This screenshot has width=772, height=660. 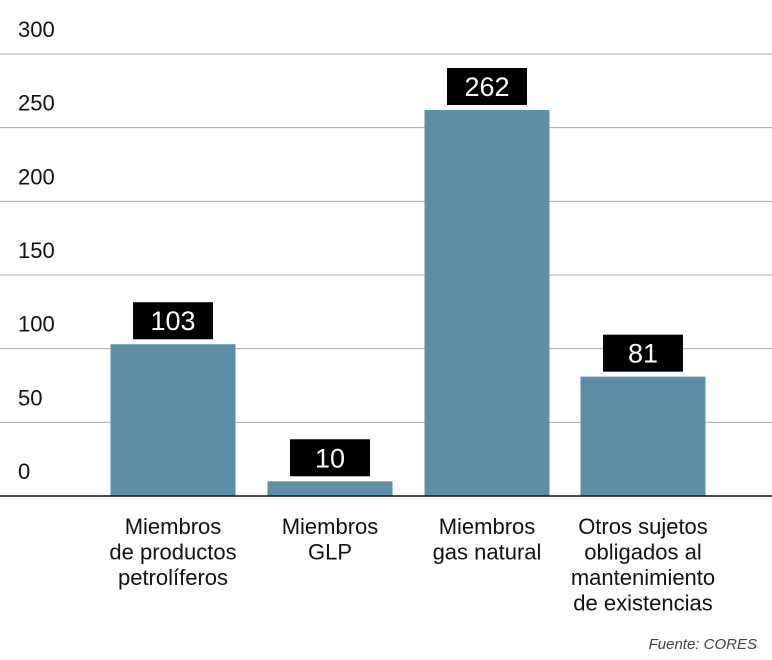 What do you see at coordinates (36, 103) in the screenshot?
I see `y-tick-label: 250` at bounding box center [36, 103].